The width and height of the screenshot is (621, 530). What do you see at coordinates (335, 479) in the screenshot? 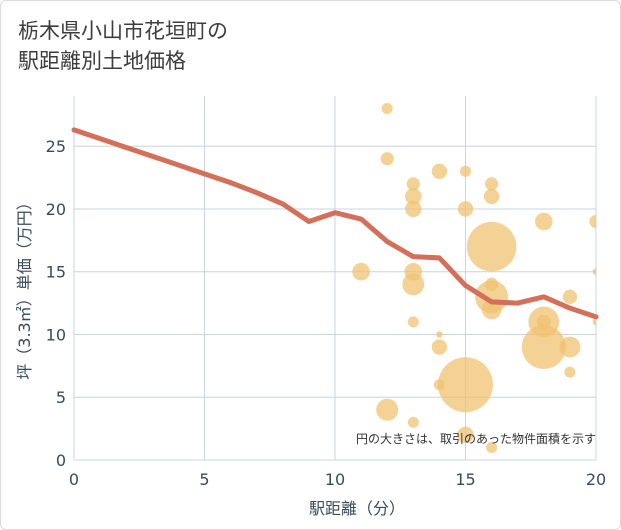
I see `x-tick-label: 10` at bounding box center [335, 479].